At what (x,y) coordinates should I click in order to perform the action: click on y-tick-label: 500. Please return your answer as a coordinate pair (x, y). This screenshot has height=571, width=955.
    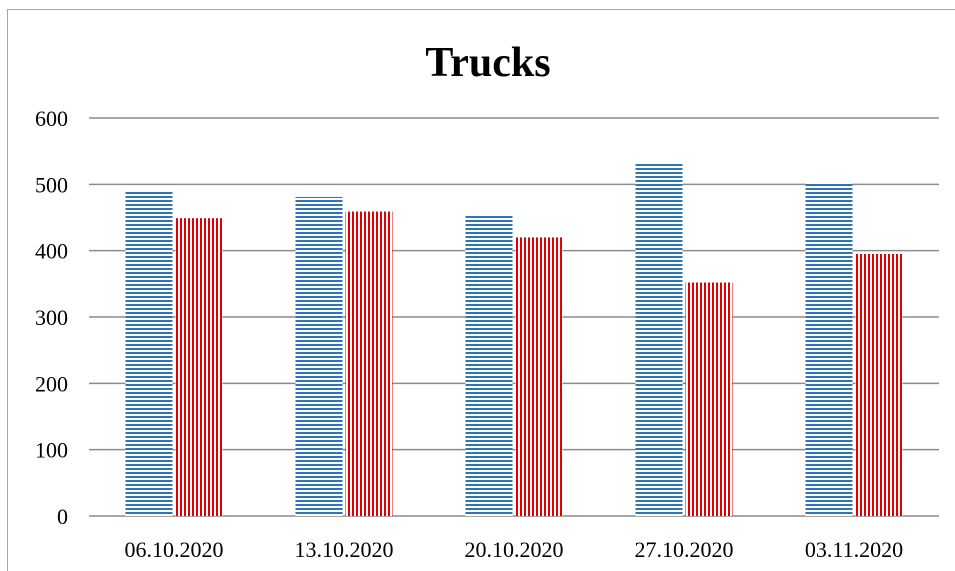
    Looking at the image, I should click on (51, 184).